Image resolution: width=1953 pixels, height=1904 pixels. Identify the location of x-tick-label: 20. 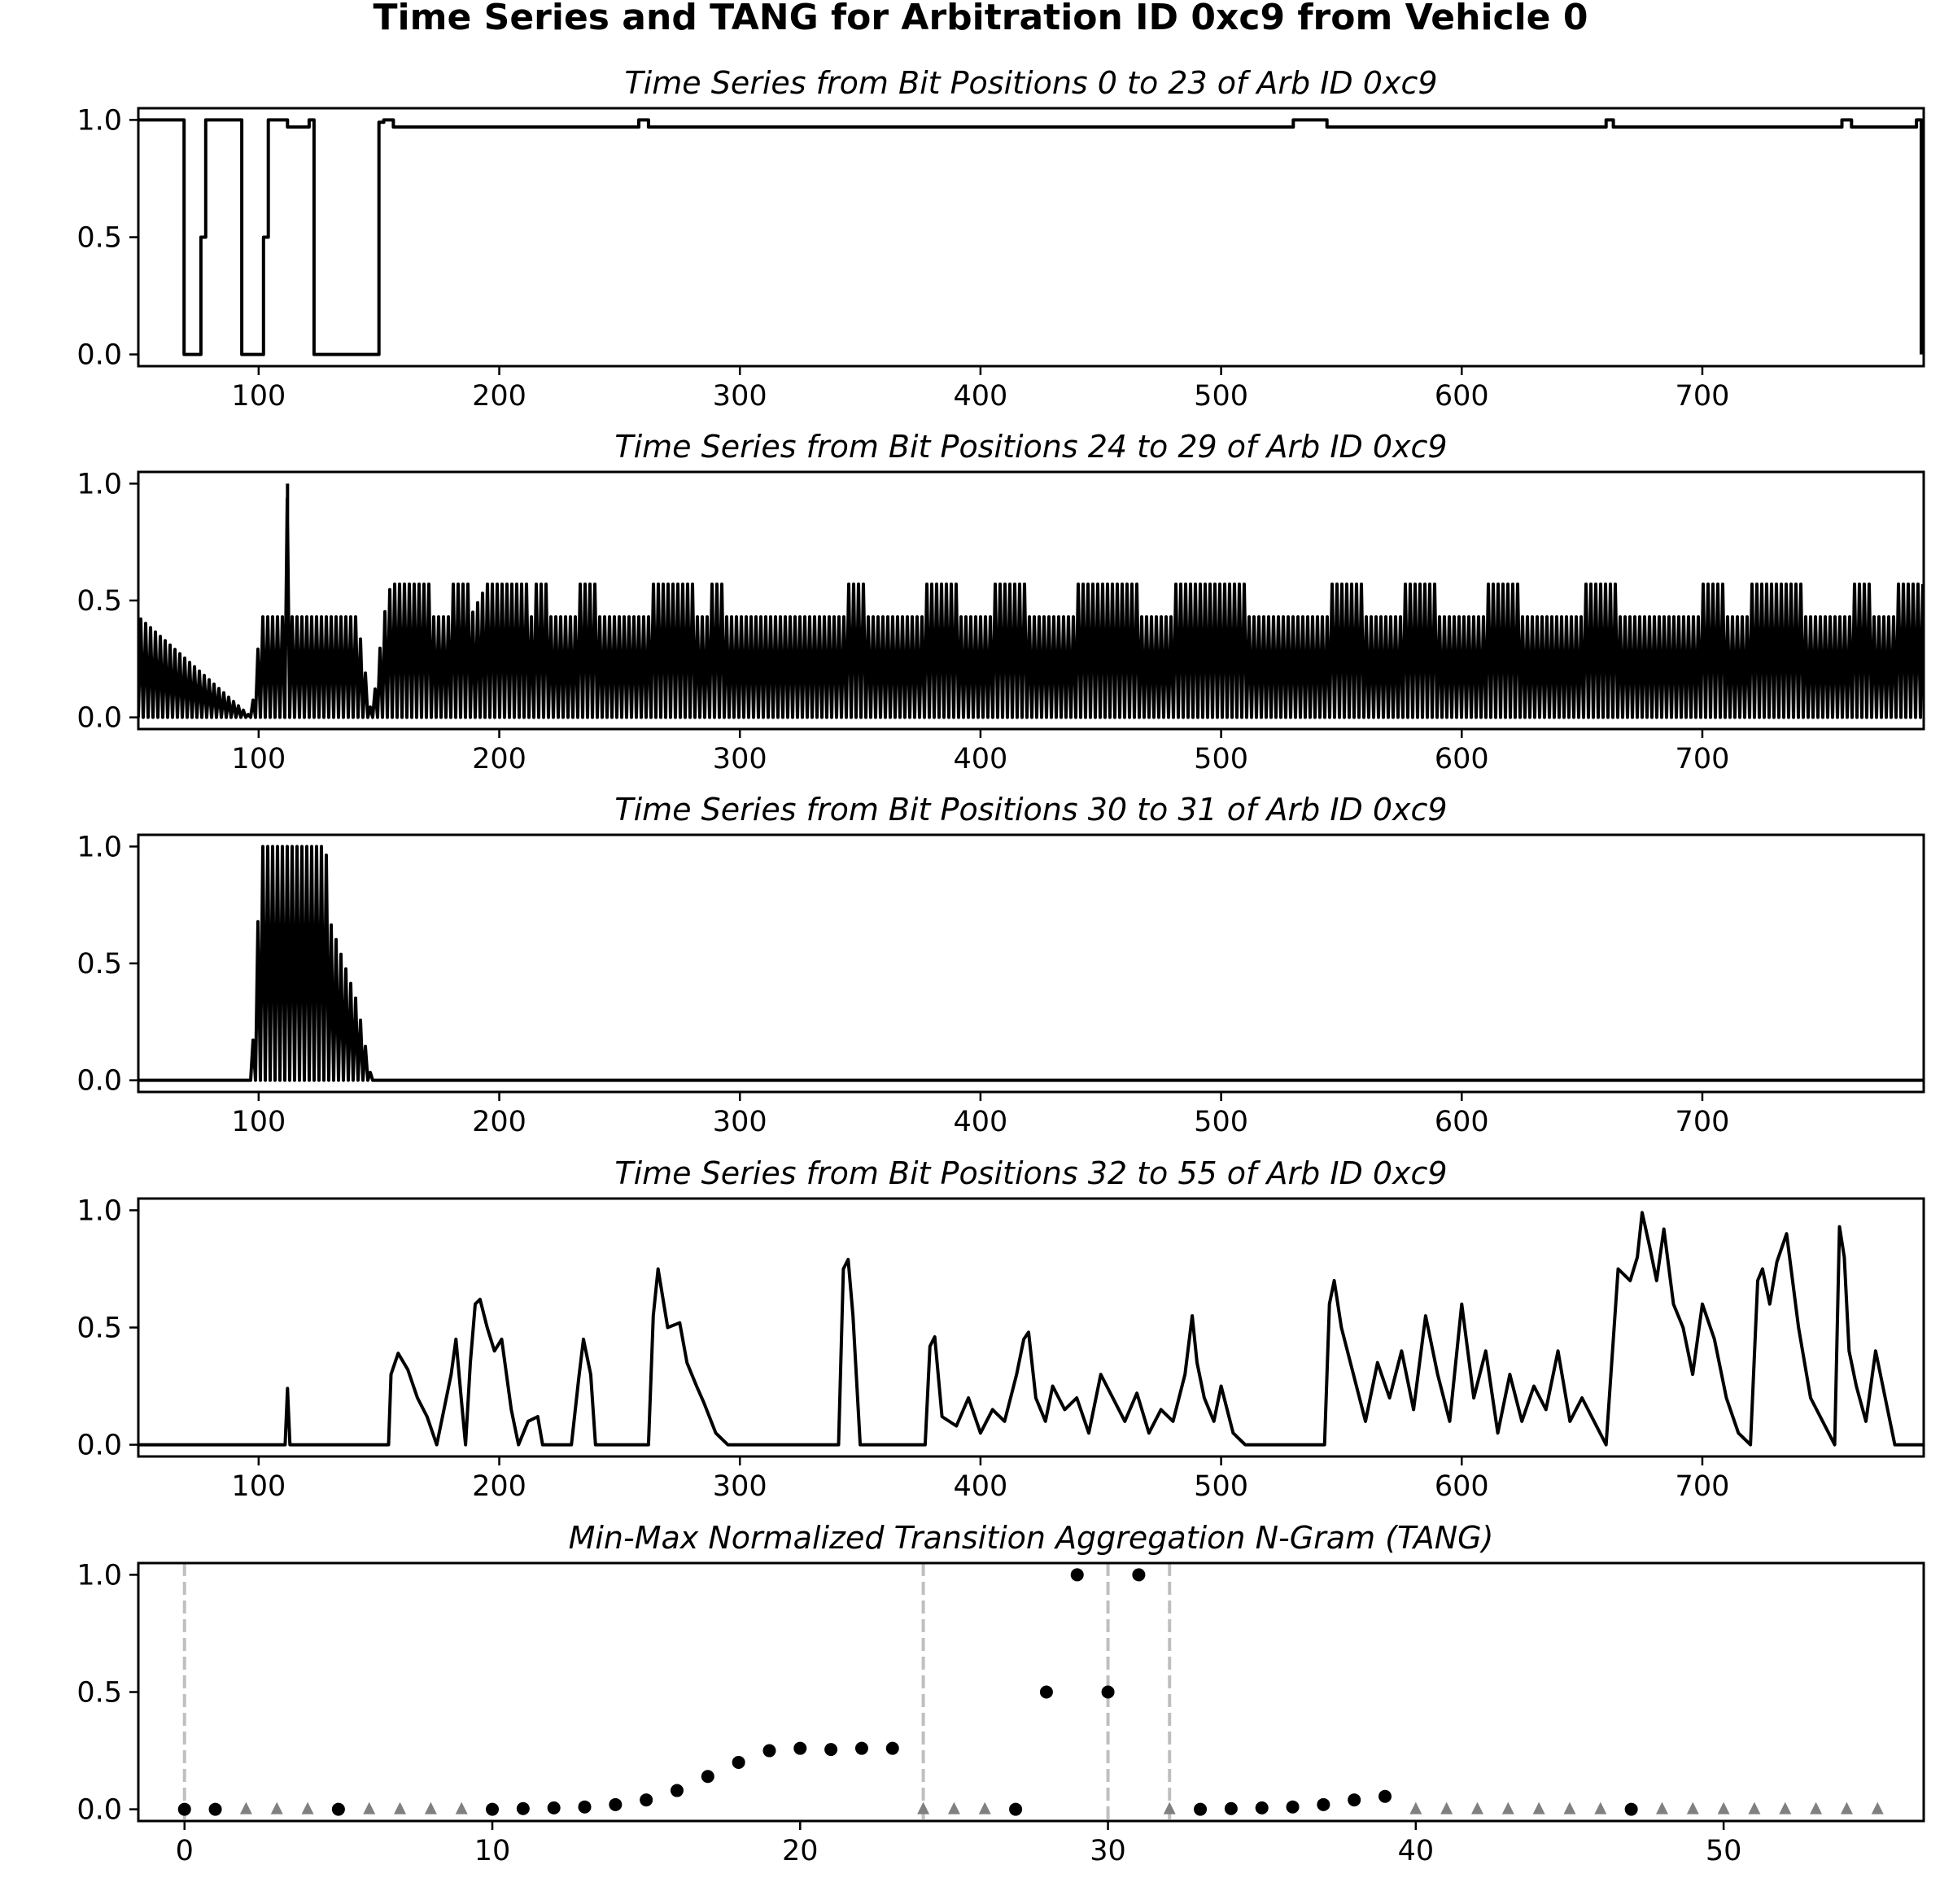
(800, 1851).